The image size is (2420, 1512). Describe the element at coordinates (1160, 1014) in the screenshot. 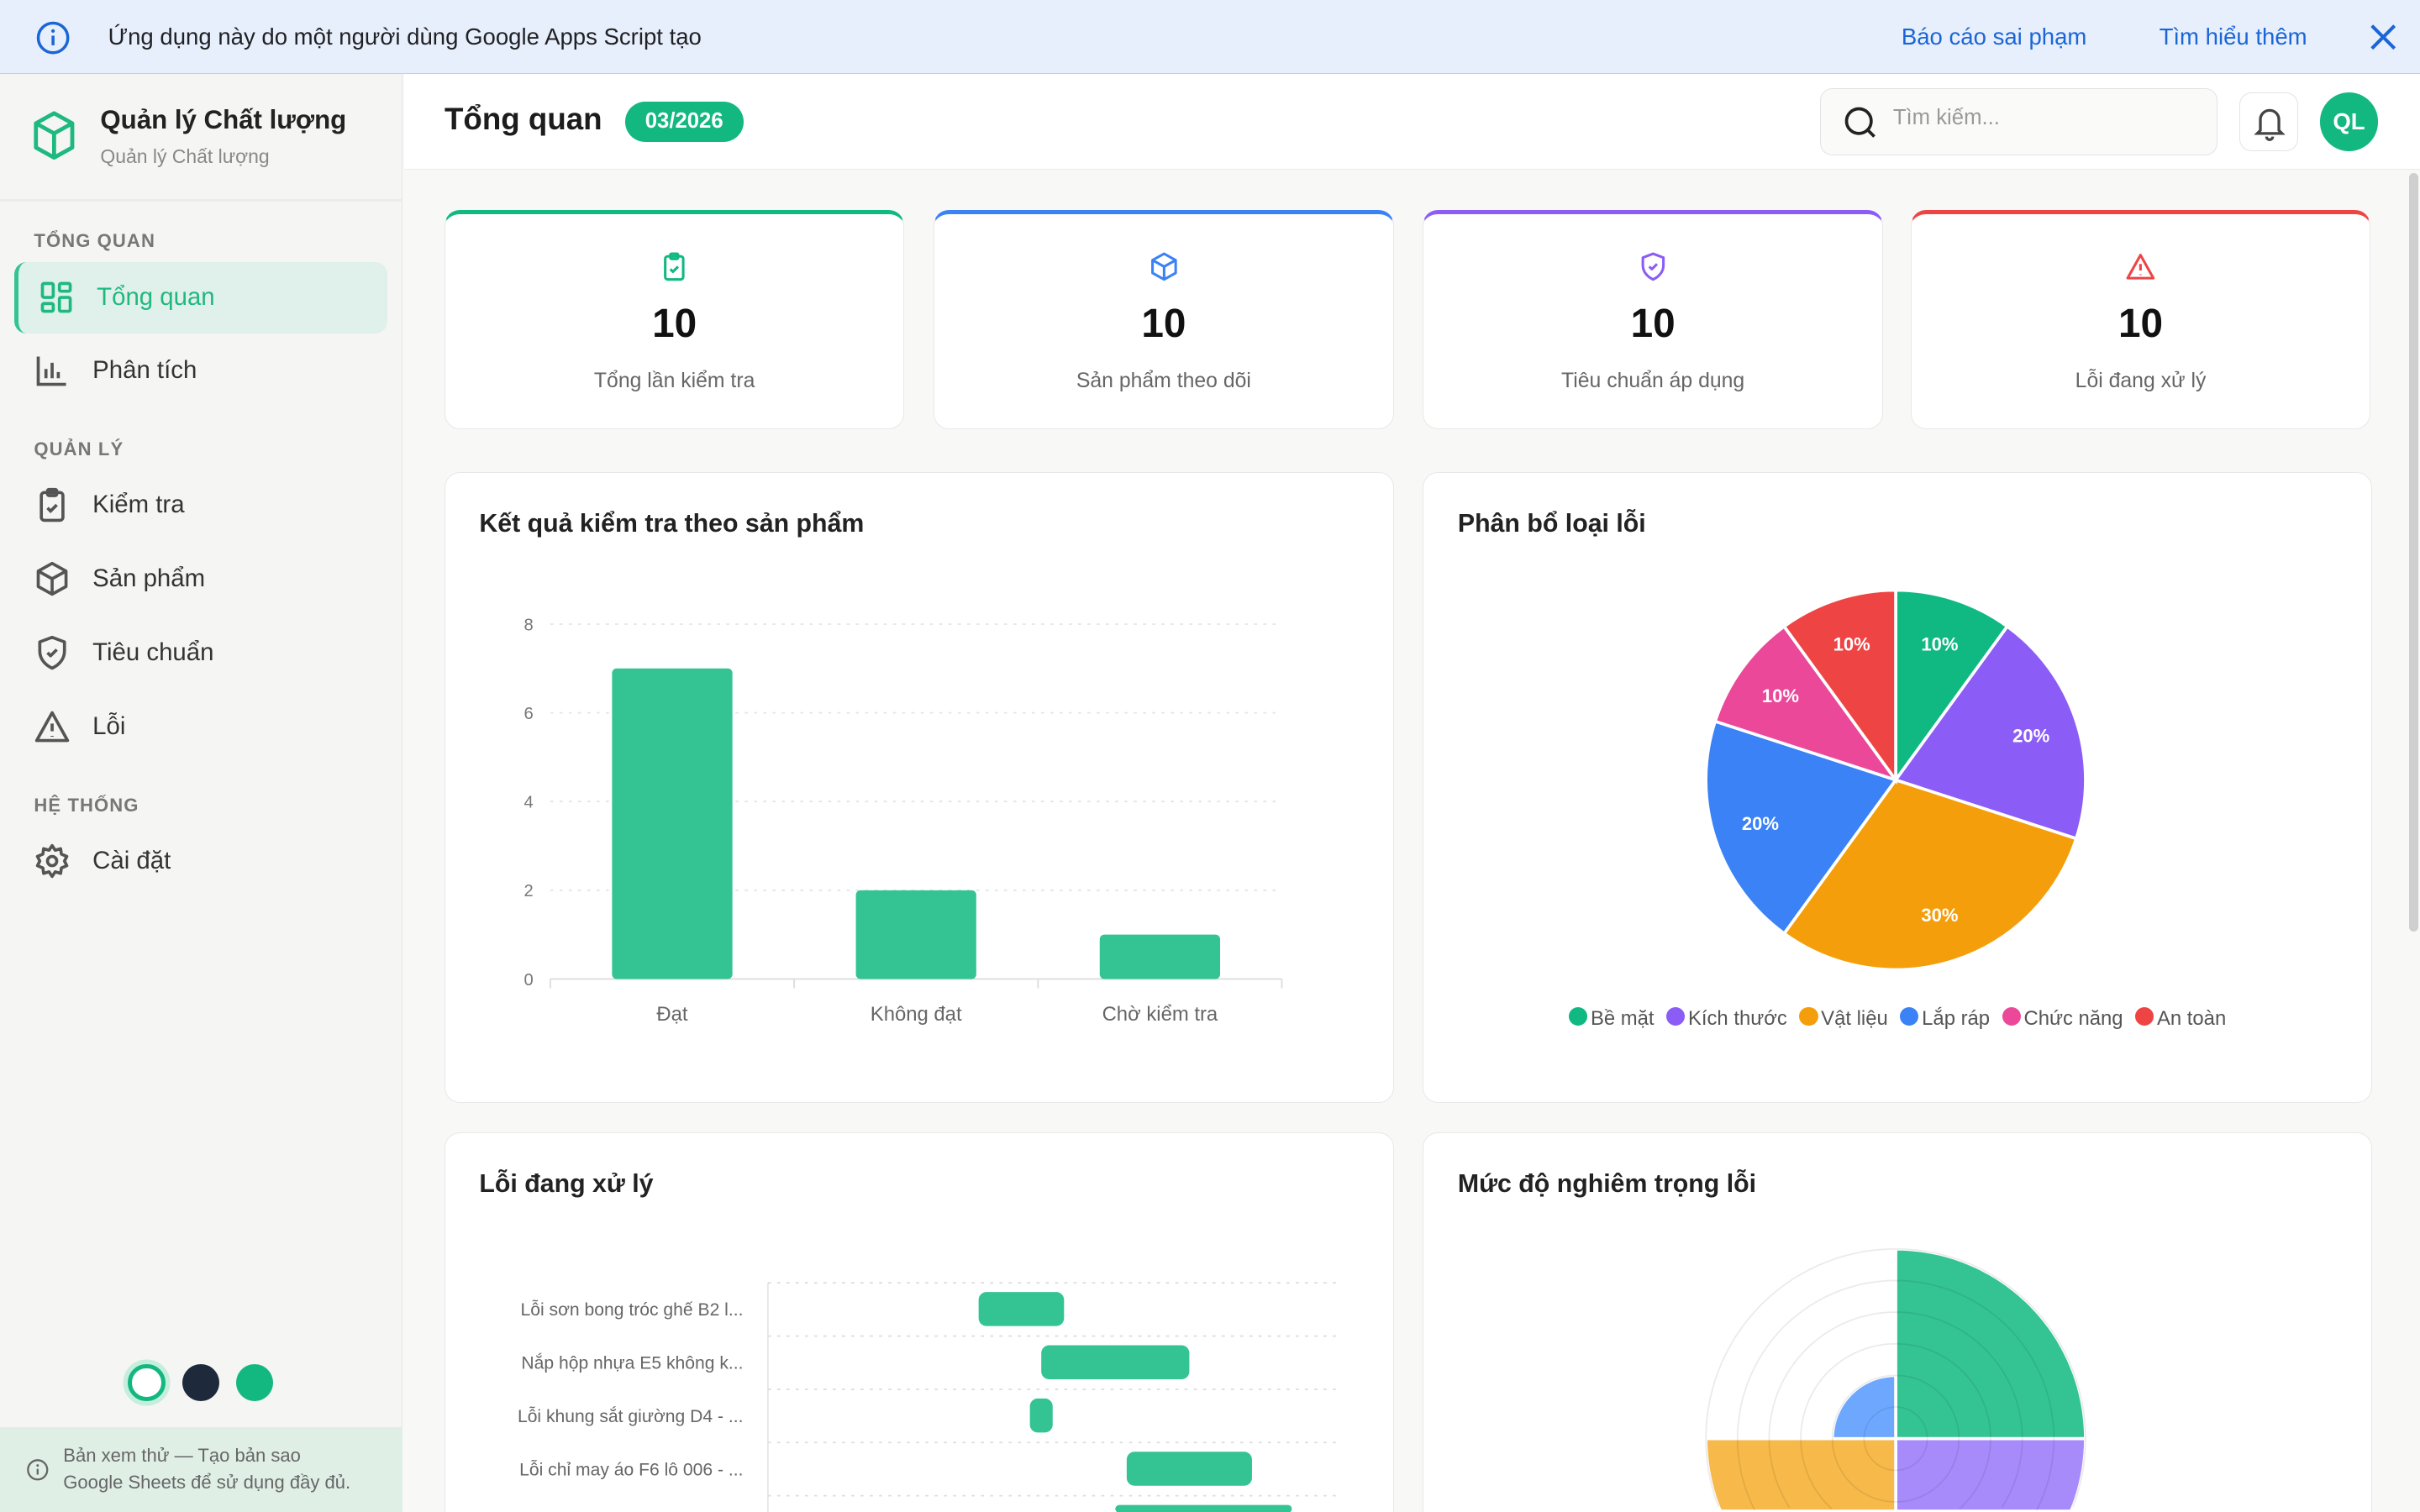

I see `x-tick-label: Chờ kiểm tra` at that location.